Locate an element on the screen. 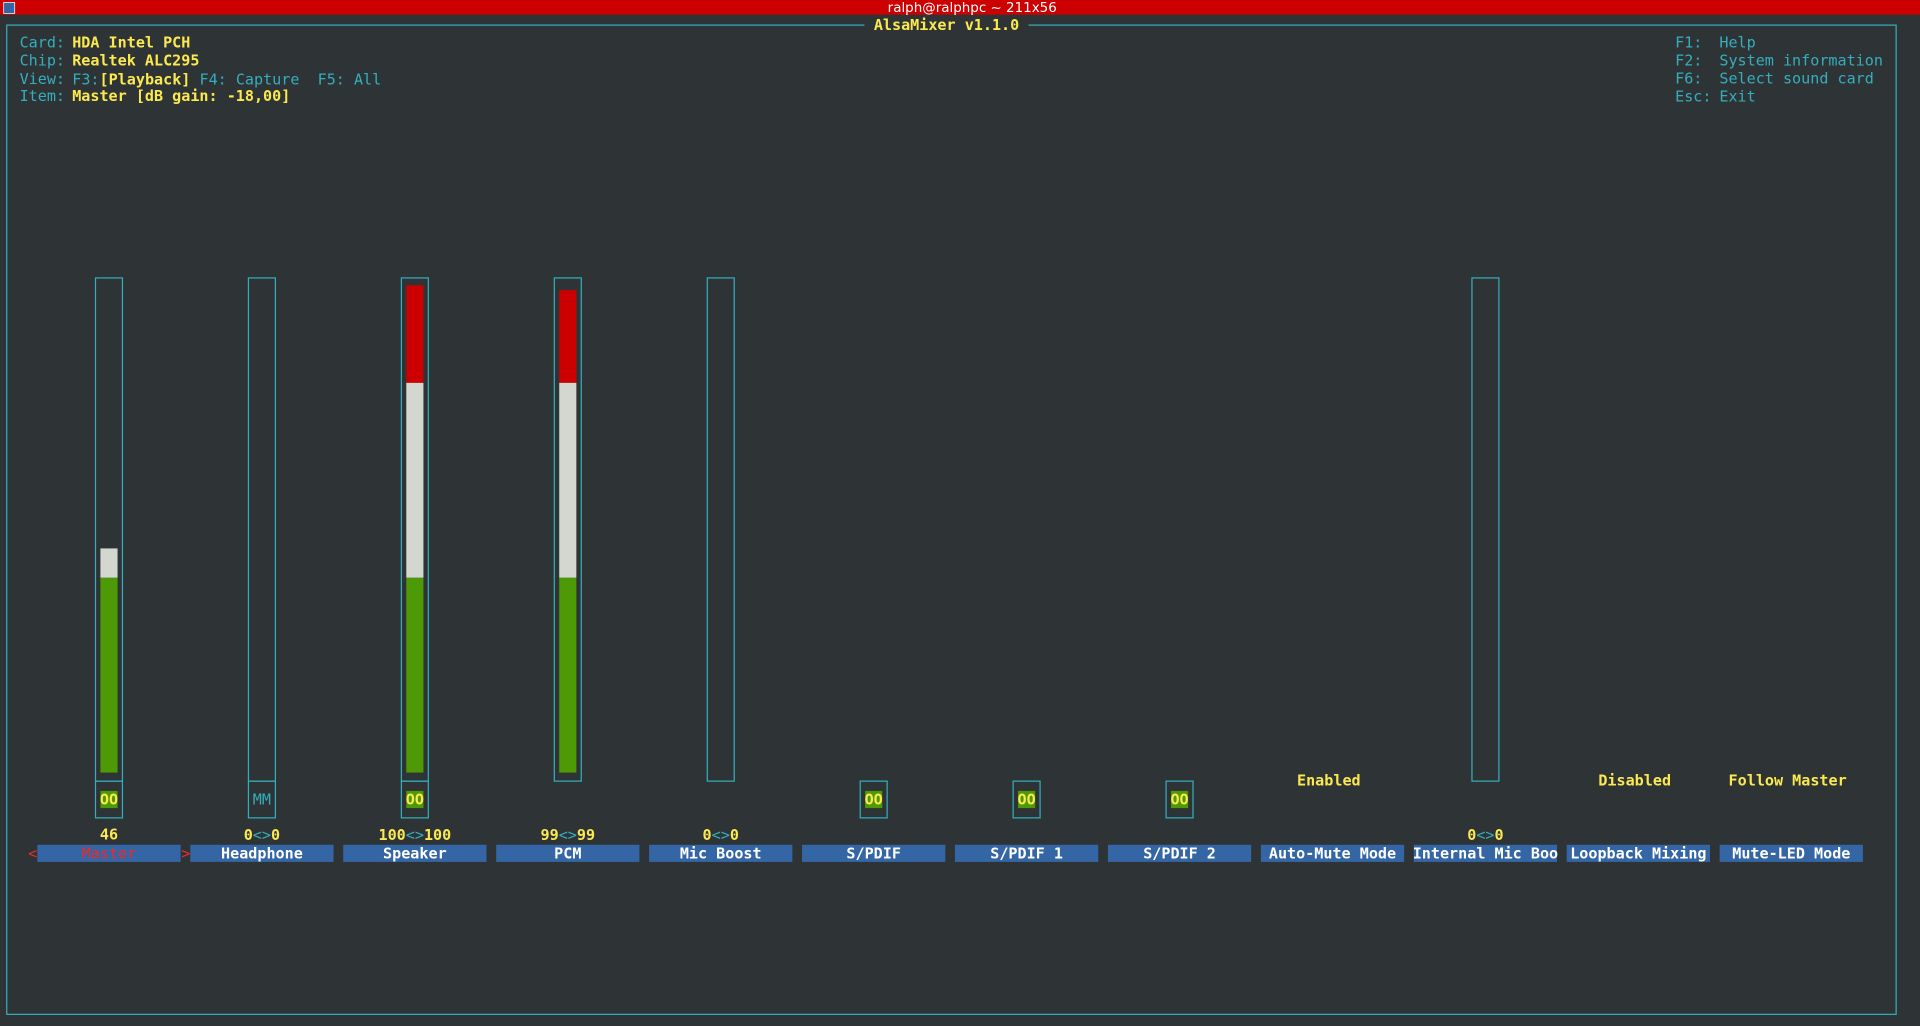  channel-name: S/PDIF 2 is located at coordinates (1179, 853).